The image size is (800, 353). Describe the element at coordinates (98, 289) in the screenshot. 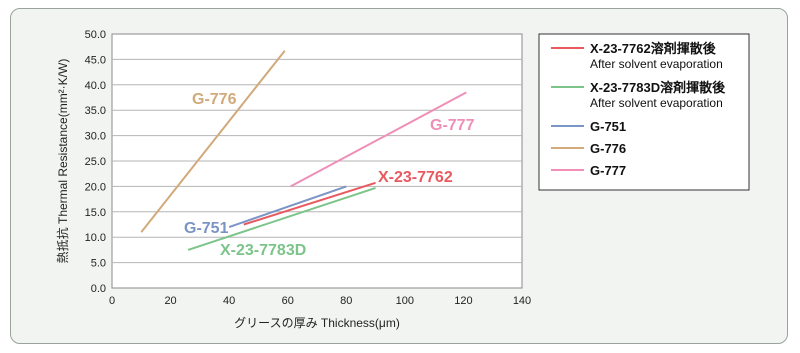

I see `y-tick-label: 0.0` at that location.